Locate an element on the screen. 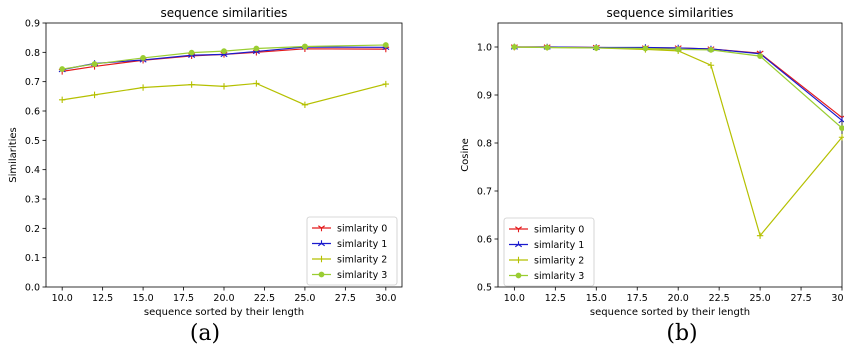 This screenshot has width=844, height=359. y-axis-label: Similarities is located at coordinates (13, 155).